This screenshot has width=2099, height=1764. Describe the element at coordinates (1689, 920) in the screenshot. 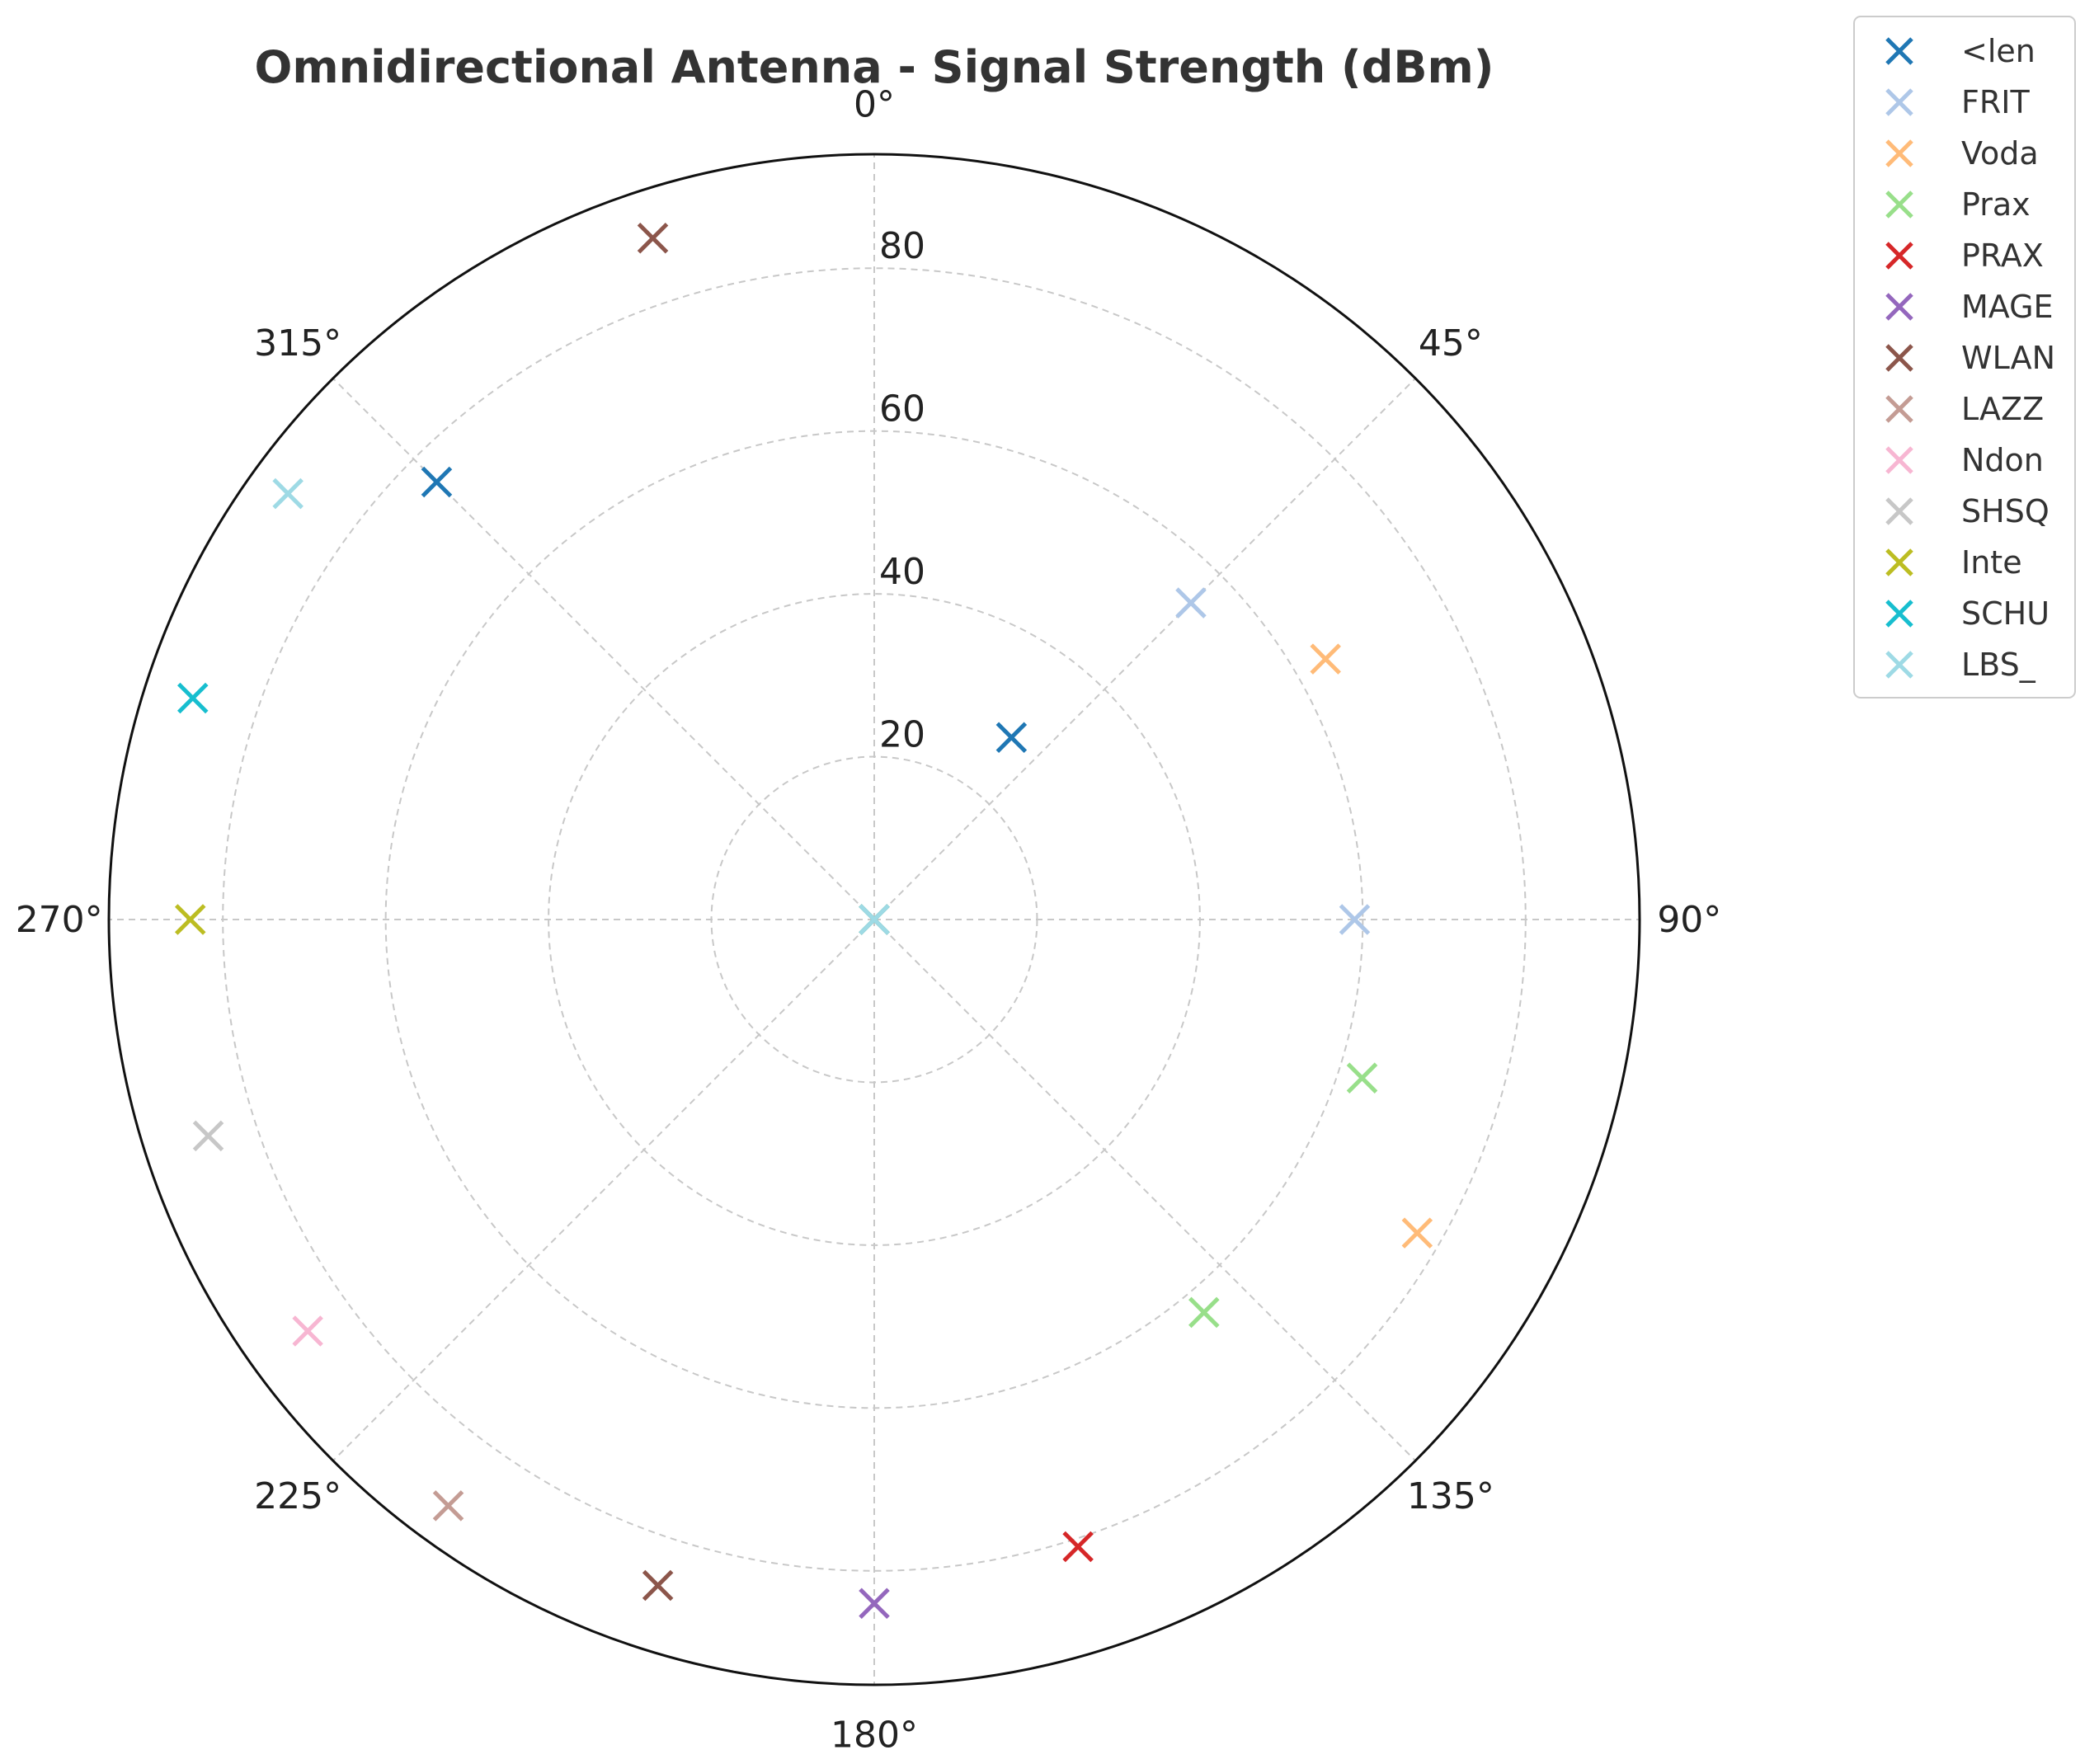

I see `theta-tick-label: 90°` at that location.